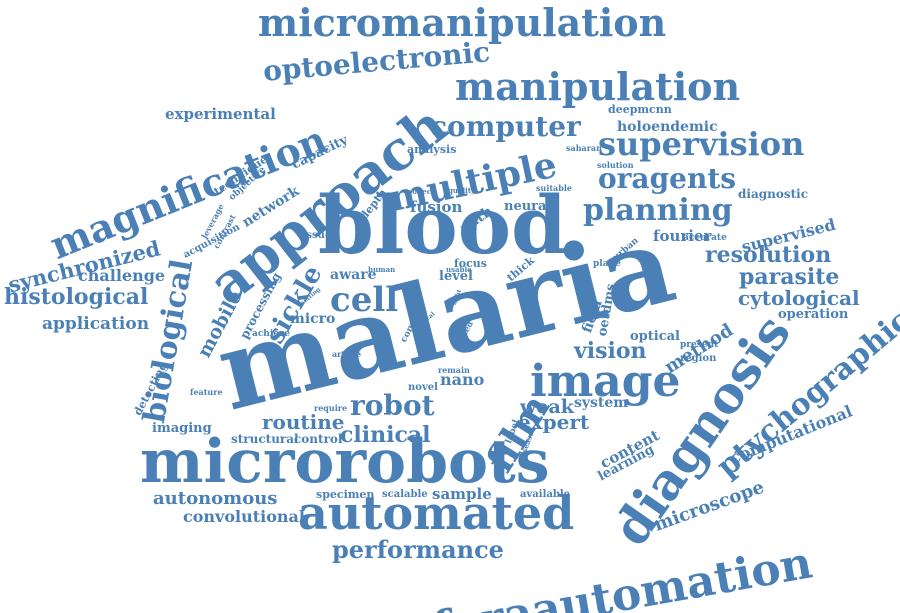 The height and width of the screenshot is (613, 900). Describe the element at coordinates (459, 269) in the screenshot. I see `cloud-word: usable` at that location.